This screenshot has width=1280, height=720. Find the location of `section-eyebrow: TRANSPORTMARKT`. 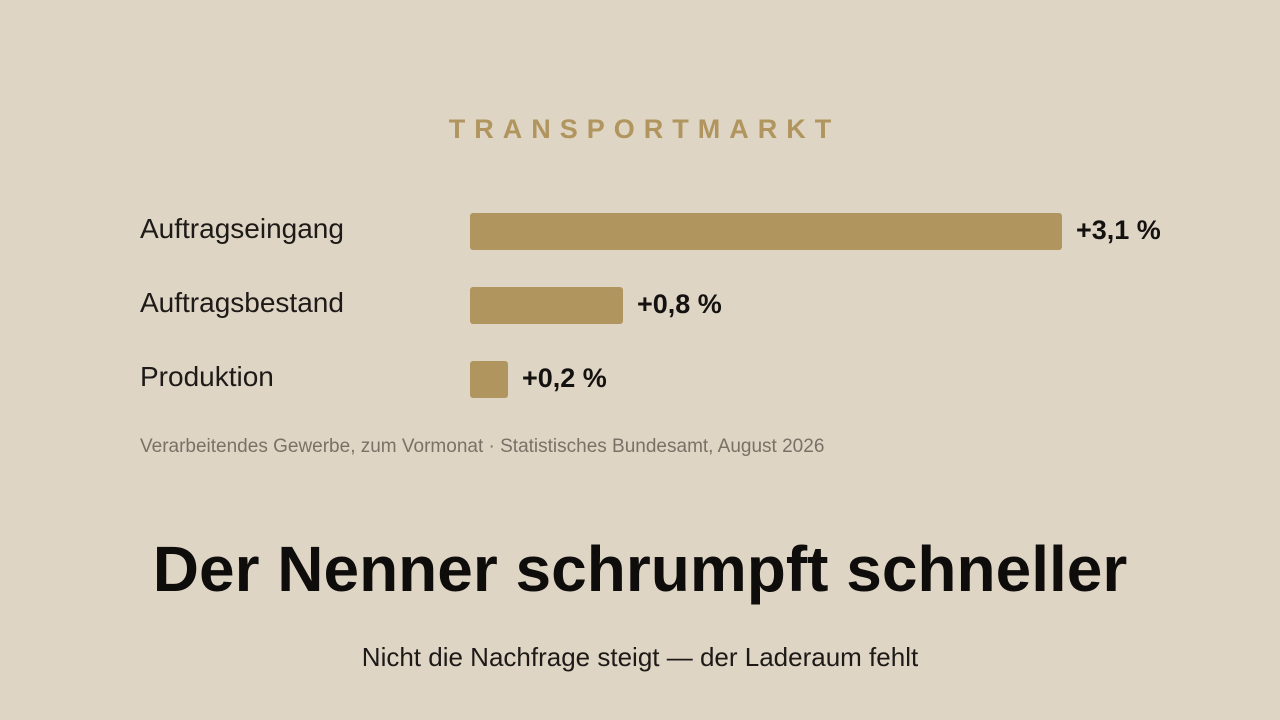

section-eyebrow: TRANSPORTMARKT is located at coordinates (644, 129).